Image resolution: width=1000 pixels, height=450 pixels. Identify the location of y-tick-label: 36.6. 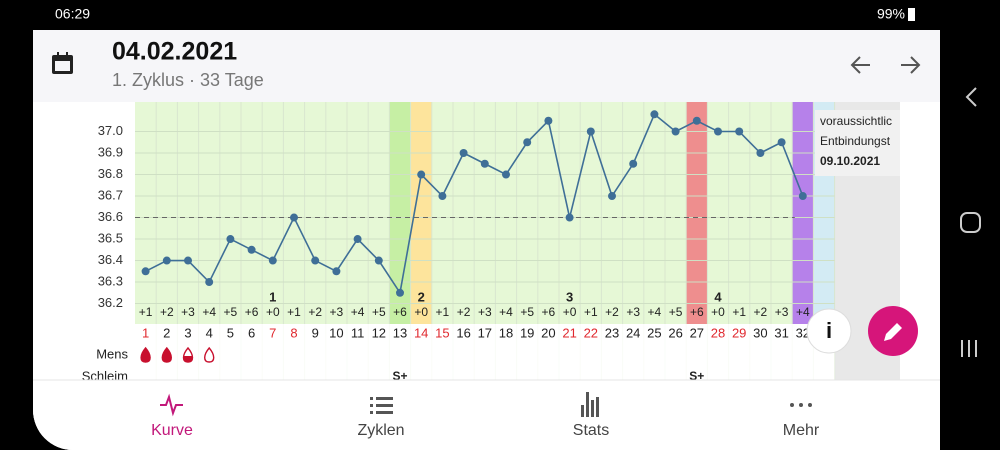
(110, 216).